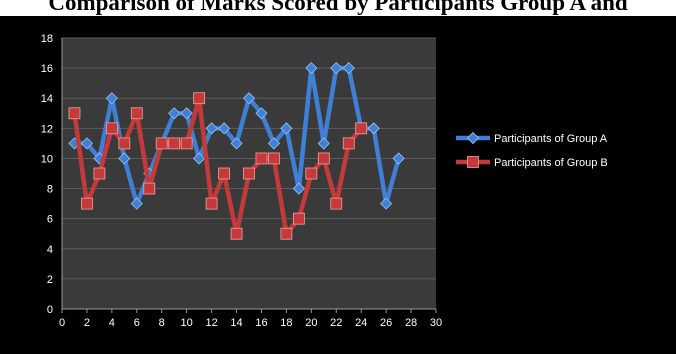  What do you see at coordinates (50, 190) in the screenshot?
I see `y-tick-label: 8` at bounding box center [50, 190].